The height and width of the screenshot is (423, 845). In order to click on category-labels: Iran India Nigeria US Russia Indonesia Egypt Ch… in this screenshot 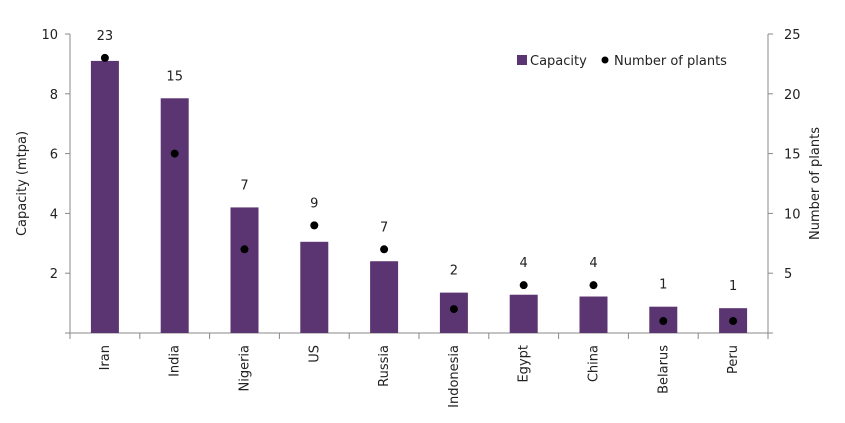, I will do `click(419, 376)`.